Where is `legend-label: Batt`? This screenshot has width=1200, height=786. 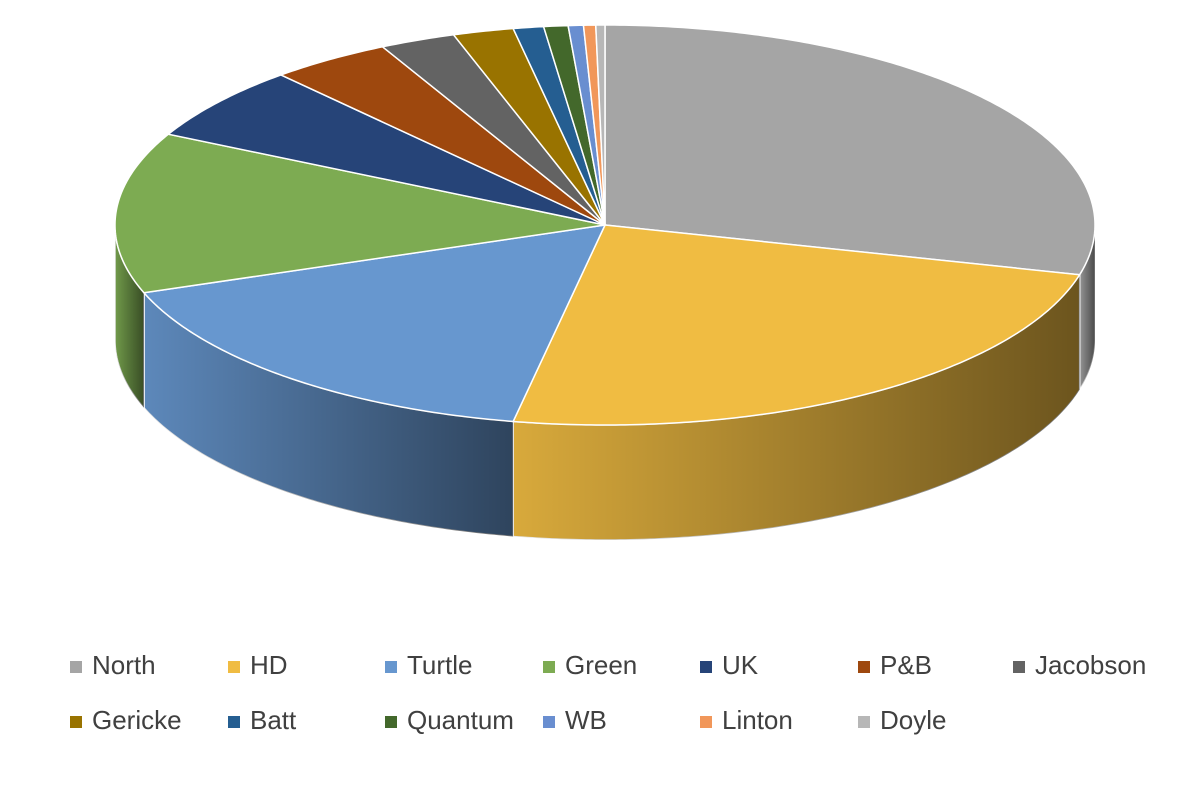
legend-label: Batt is located at coordinates (273, 720).